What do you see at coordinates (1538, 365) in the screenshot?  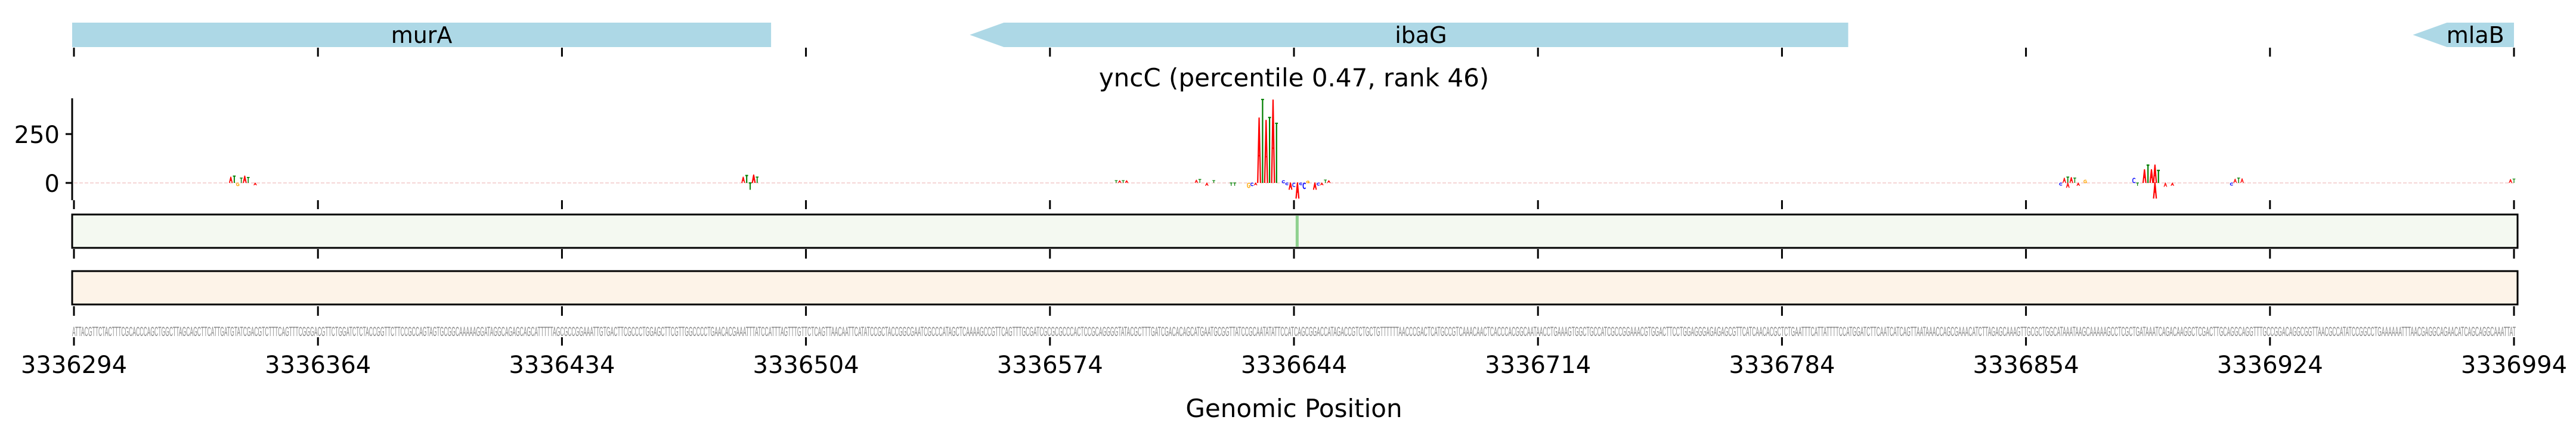 I see `x-tick-label: 3336714` at bounding box center [1538, 365].